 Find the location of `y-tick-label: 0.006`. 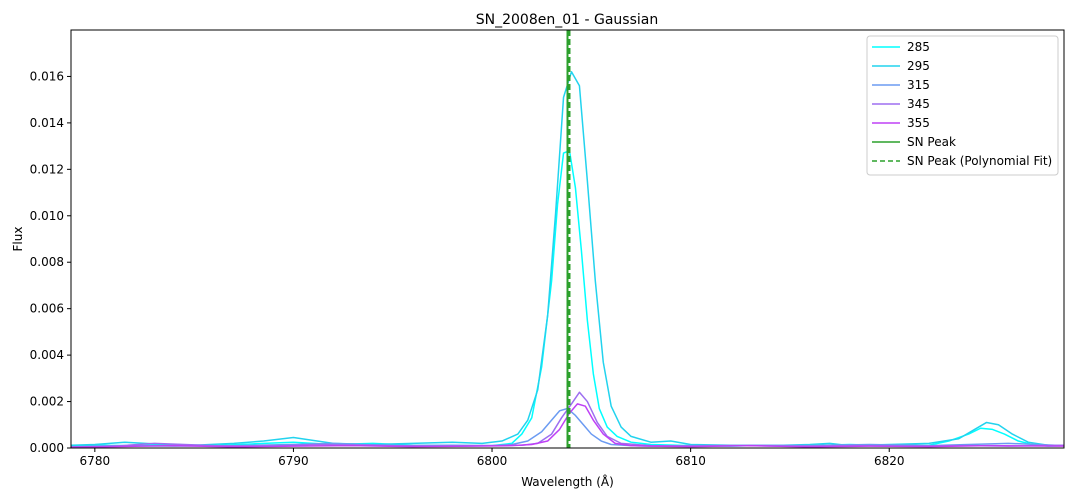

y-tick-label: 0.006 is located at coordinates (47, 309).